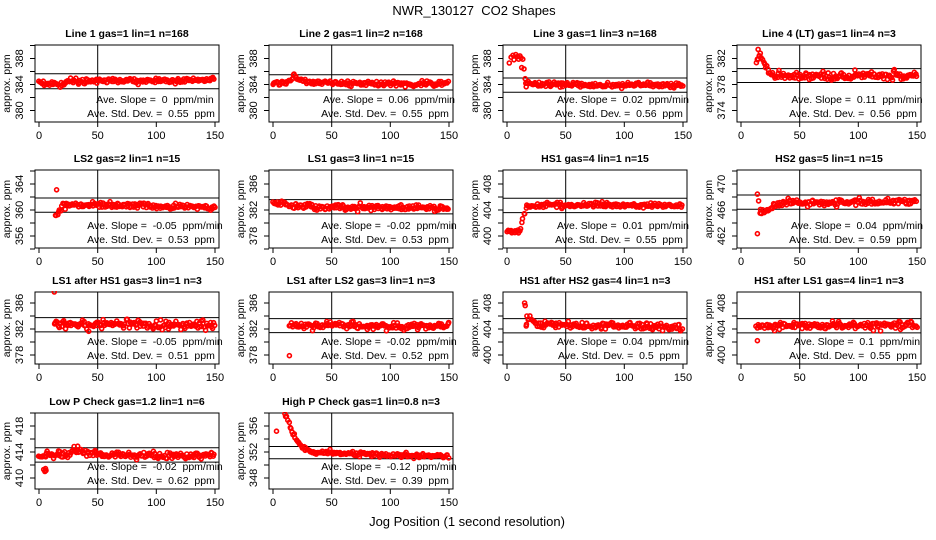 The width and height of the screenshot is (936, 540). I want to click on y-tick-label: 386, so click(254, 184).